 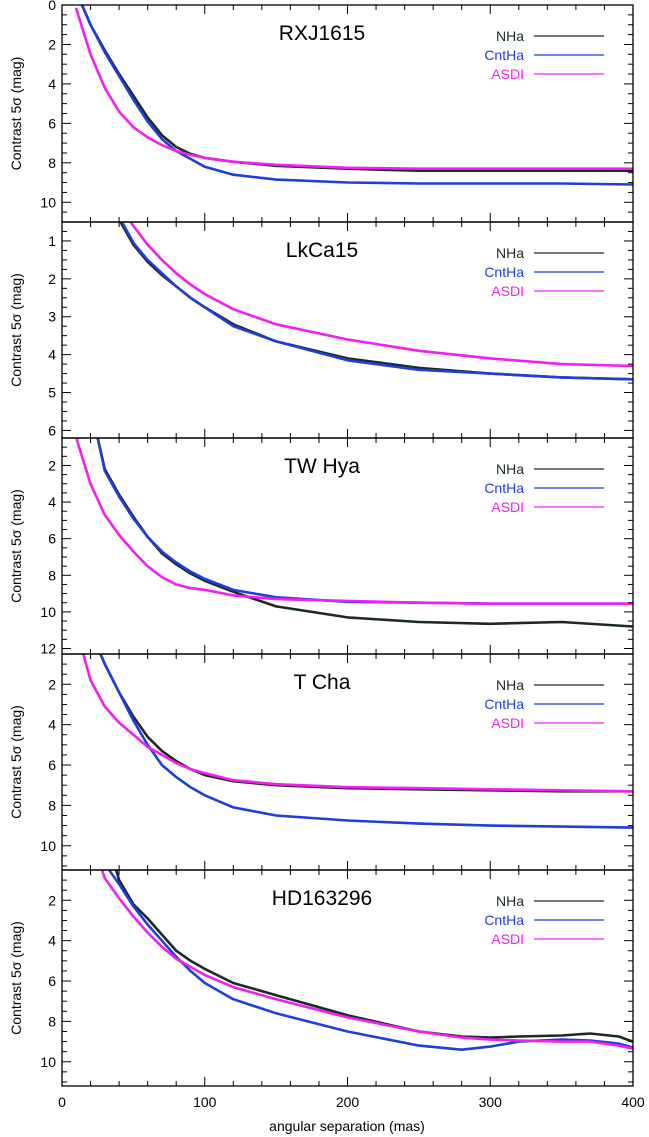 I want to click on x-tick-label: 300, so click(x=491, y=1102).